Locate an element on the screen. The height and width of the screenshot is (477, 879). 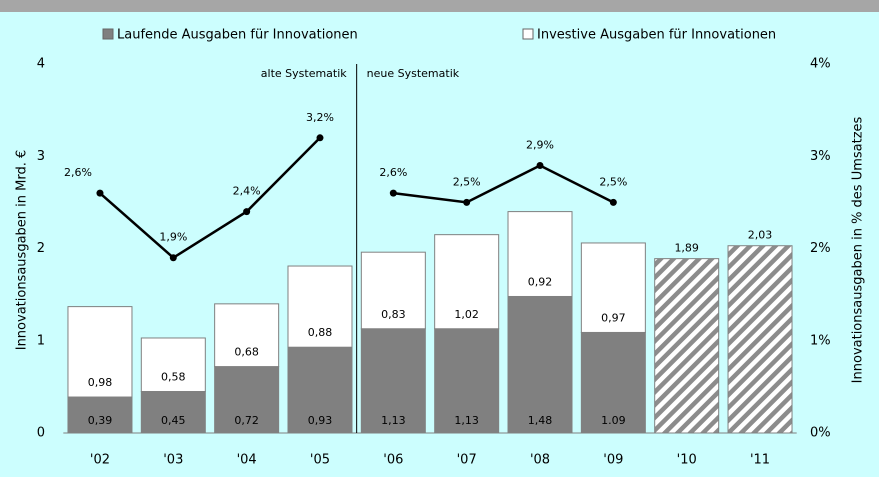
top-band is located at coordinates (439, 6).